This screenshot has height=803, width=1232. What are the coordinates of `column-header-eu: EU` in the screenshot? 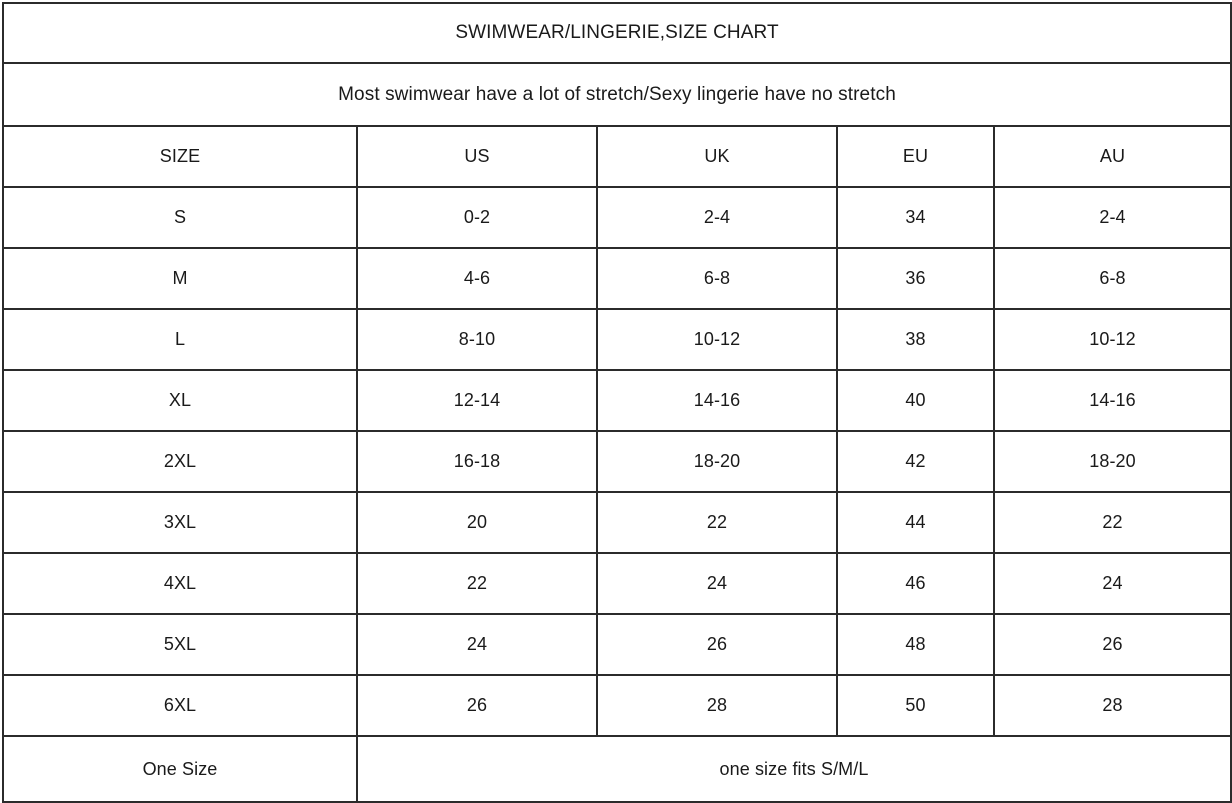 It's located at (915, 156).